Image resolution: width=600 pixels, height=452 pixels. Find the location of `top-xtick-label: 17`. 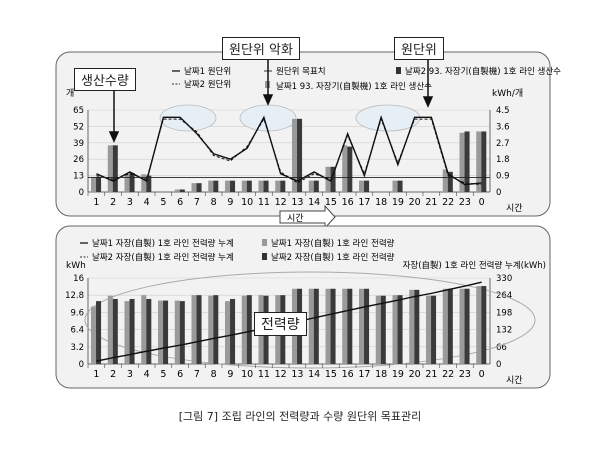

top-xtick-label: 17 is located at coordinates (364, 202).